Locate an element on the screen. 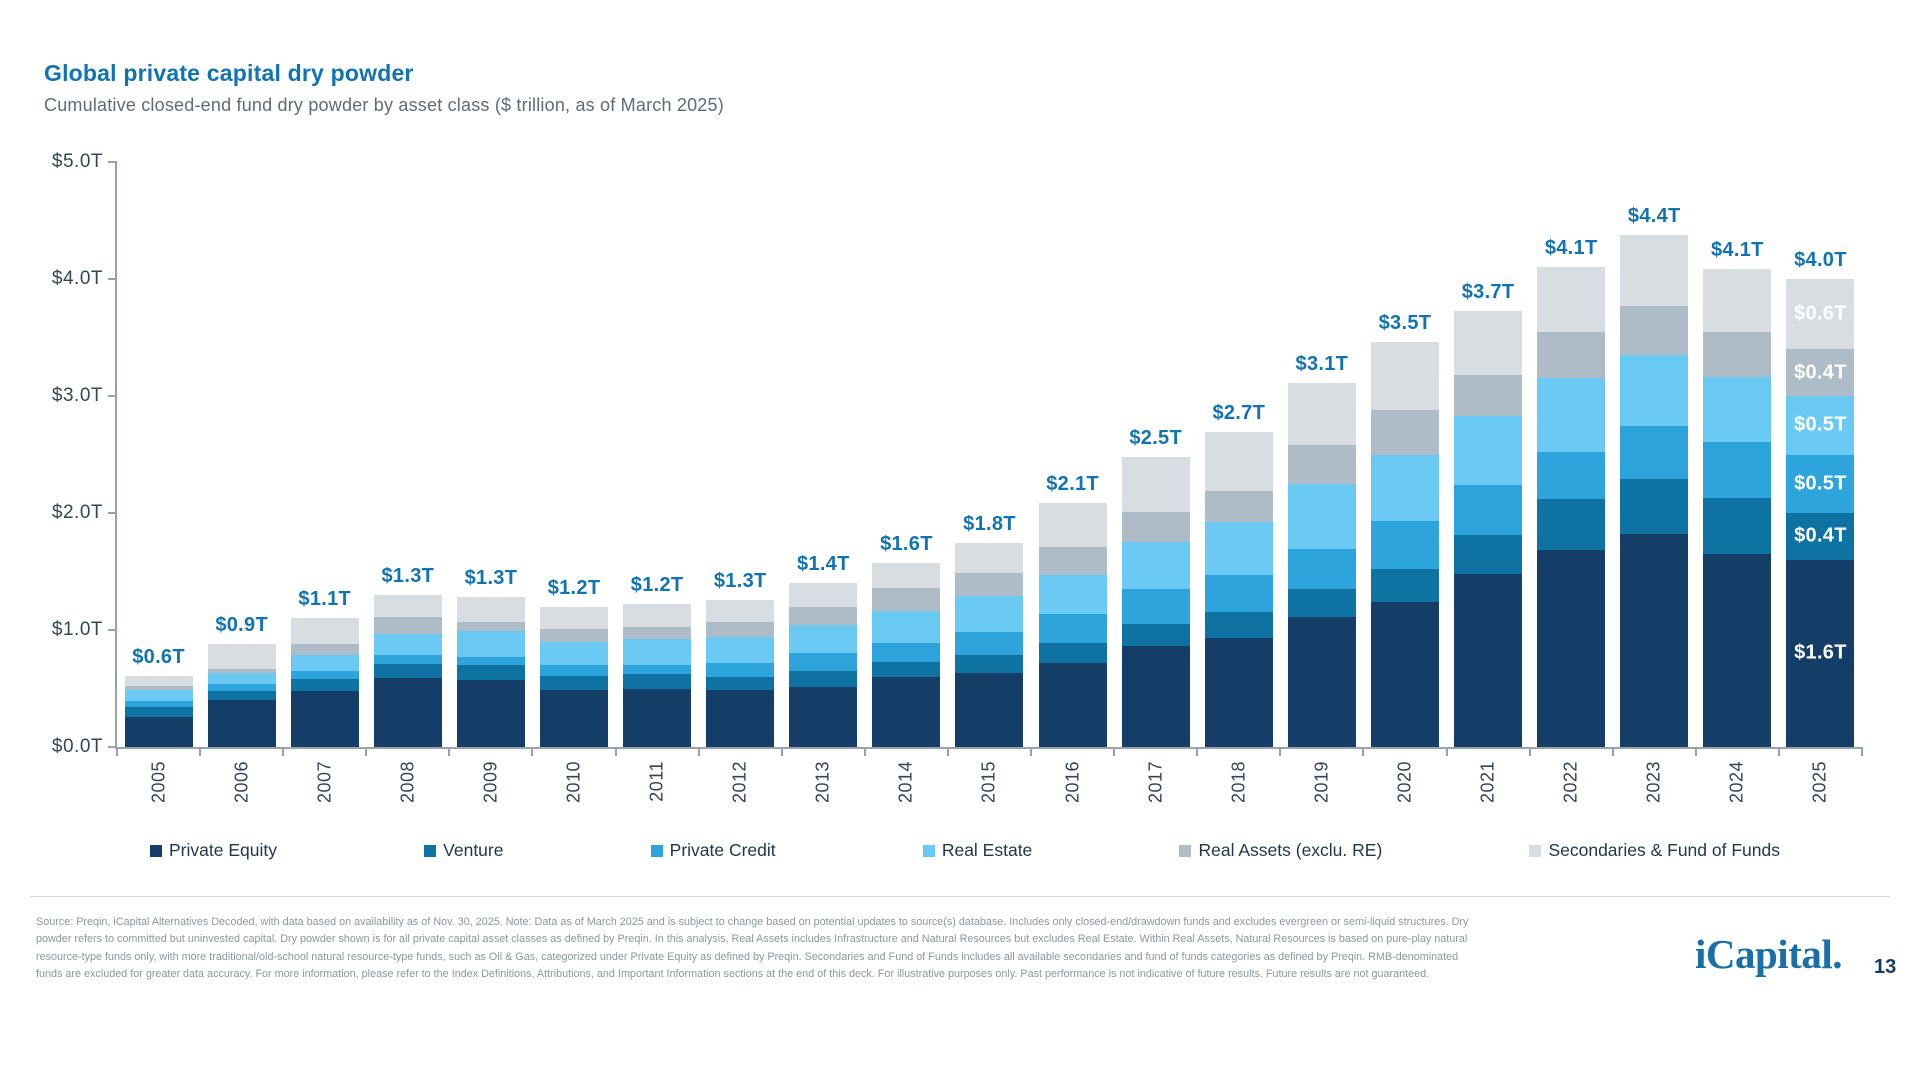  bar-slot-2015: $1.8T 2015 is located at coordinates (989, 482).